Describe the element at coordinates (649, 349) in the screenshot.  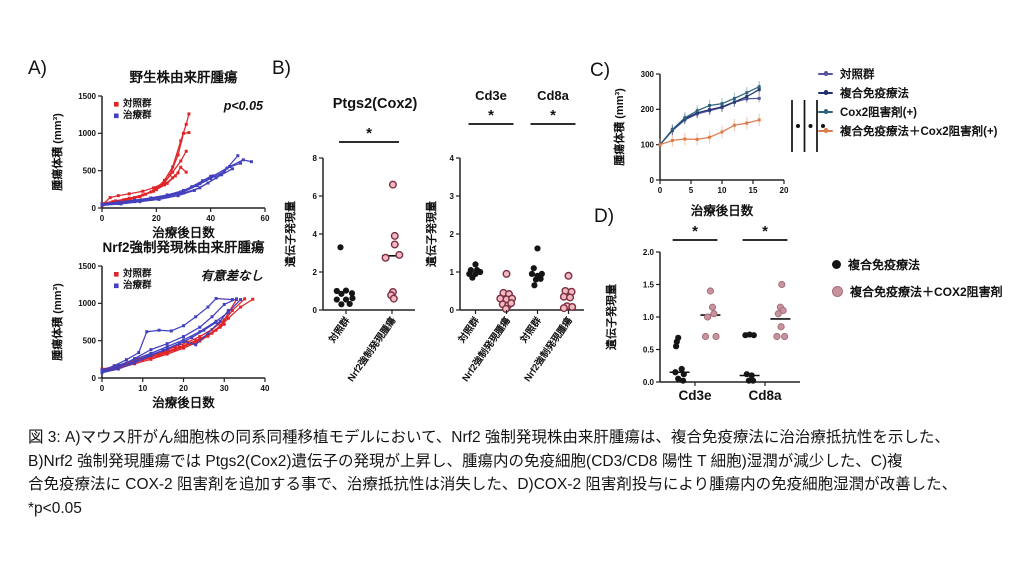
I see `svg-text: 0.5` at that location.